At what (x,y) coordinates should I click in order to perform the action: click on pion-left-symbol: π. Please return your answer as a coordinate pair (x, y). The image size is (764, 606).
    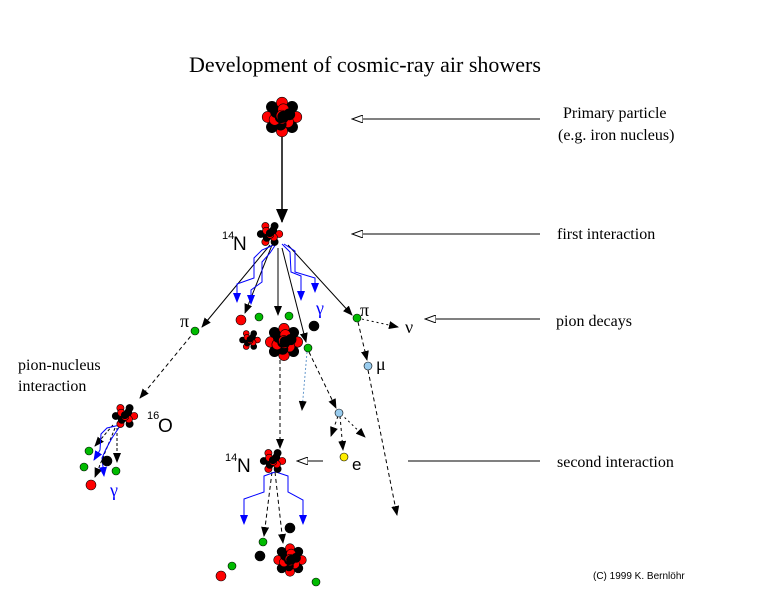
    Looking at the image, I should click on (184, 321).